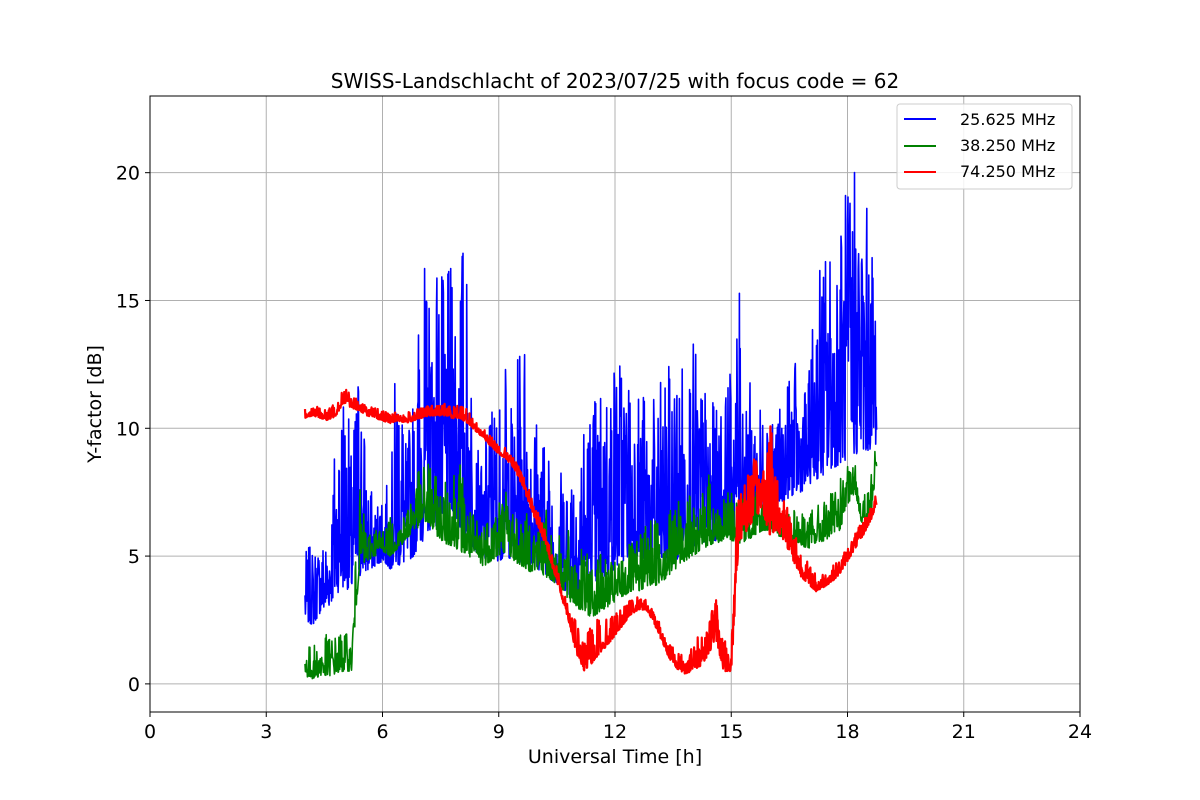 This screenshot has height=800, width=1200. What do you see at coordinates (150, 732) in the screenshot?
I see `x-tick-label: 0` at bounding box center [150, 732].